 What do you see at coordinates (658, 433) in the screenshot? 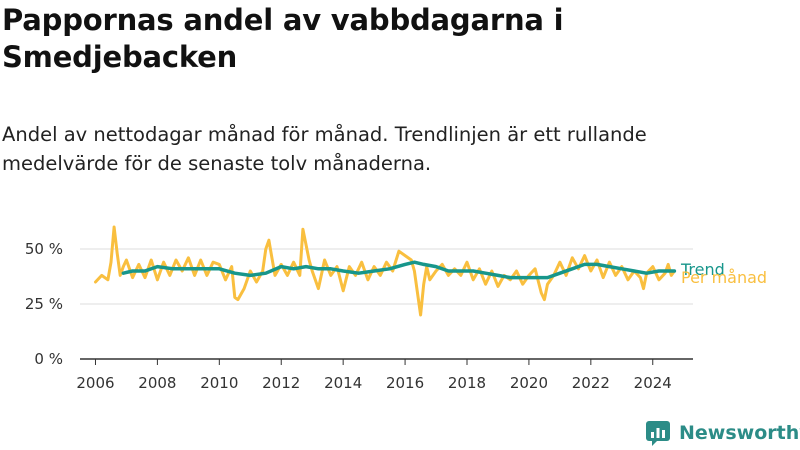
I see `newsworthy-chart-icon` at bounding box center [658, 433].